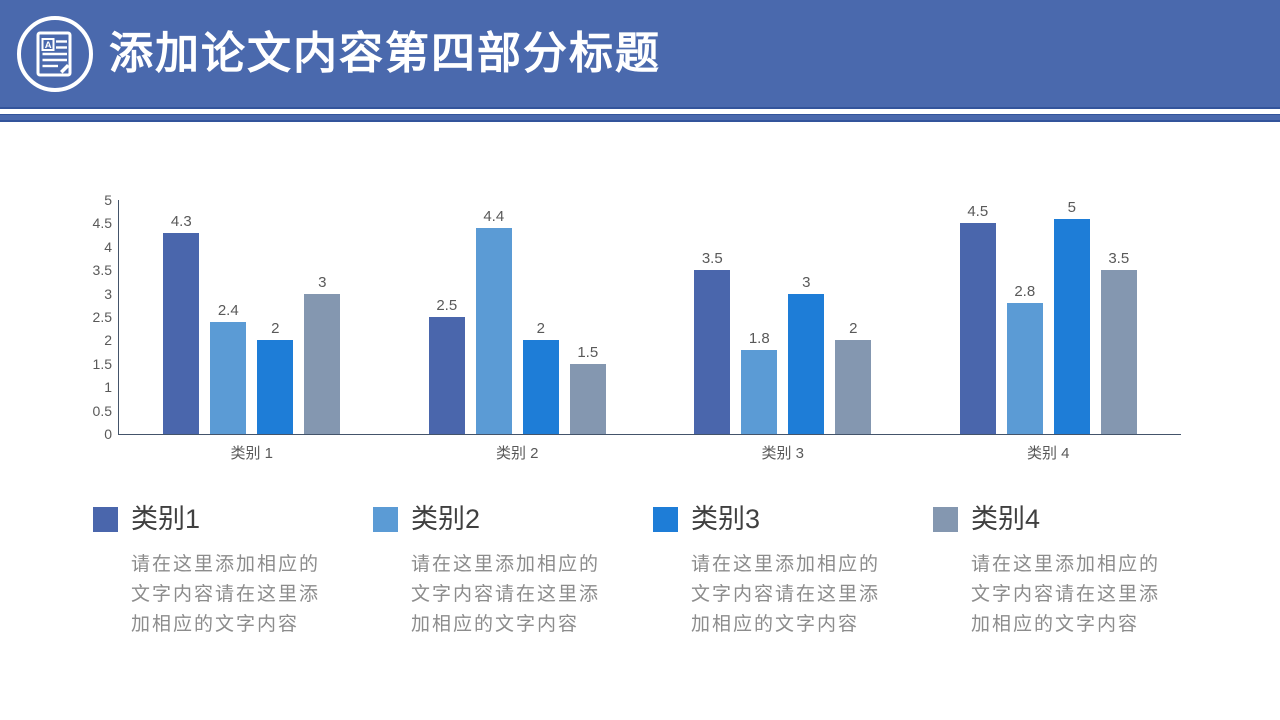 The width and height of the screenshot is (1280, 720). What do you see at coordinates (102, 410) in the screenshot?
I see `y-tick-label: 0.5` at bounding box center [102, 410].